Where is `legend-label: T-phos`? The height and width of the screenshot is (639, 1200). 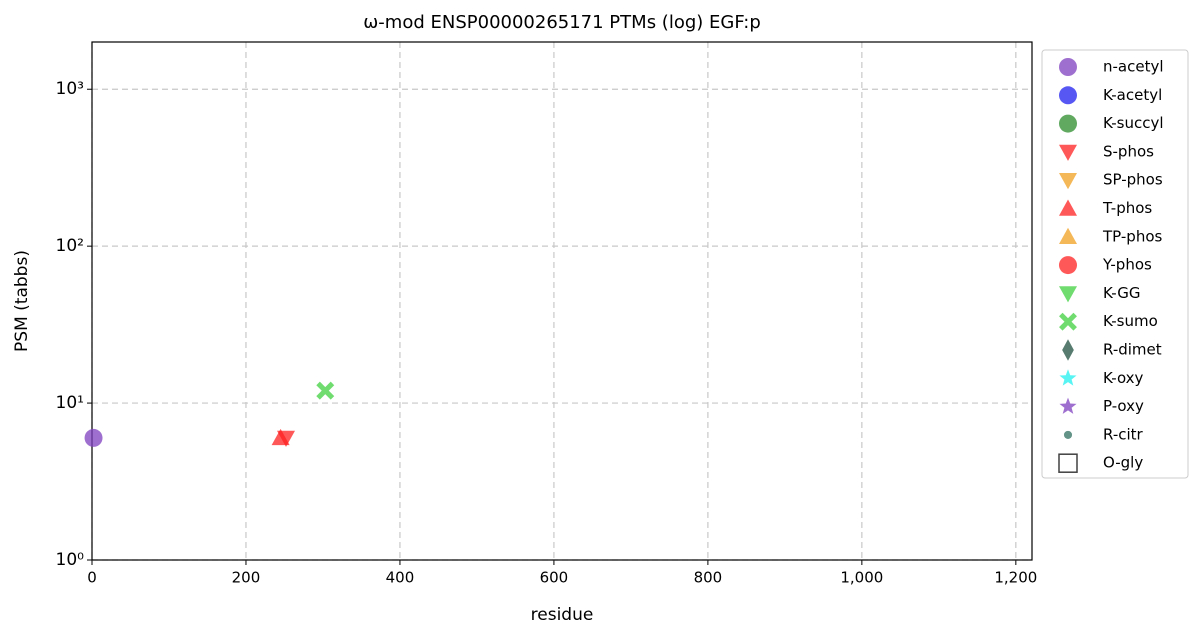
legend-label: T-phos is located at coordinates (1127, 208).